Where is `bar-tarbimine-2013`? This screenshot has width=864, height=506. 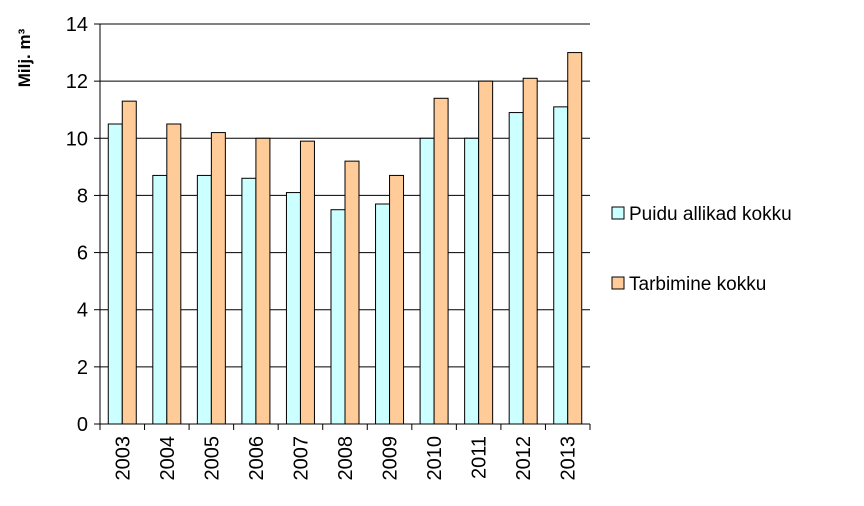 bar-tarbimine-2013 is located at coordinates (575, 238).